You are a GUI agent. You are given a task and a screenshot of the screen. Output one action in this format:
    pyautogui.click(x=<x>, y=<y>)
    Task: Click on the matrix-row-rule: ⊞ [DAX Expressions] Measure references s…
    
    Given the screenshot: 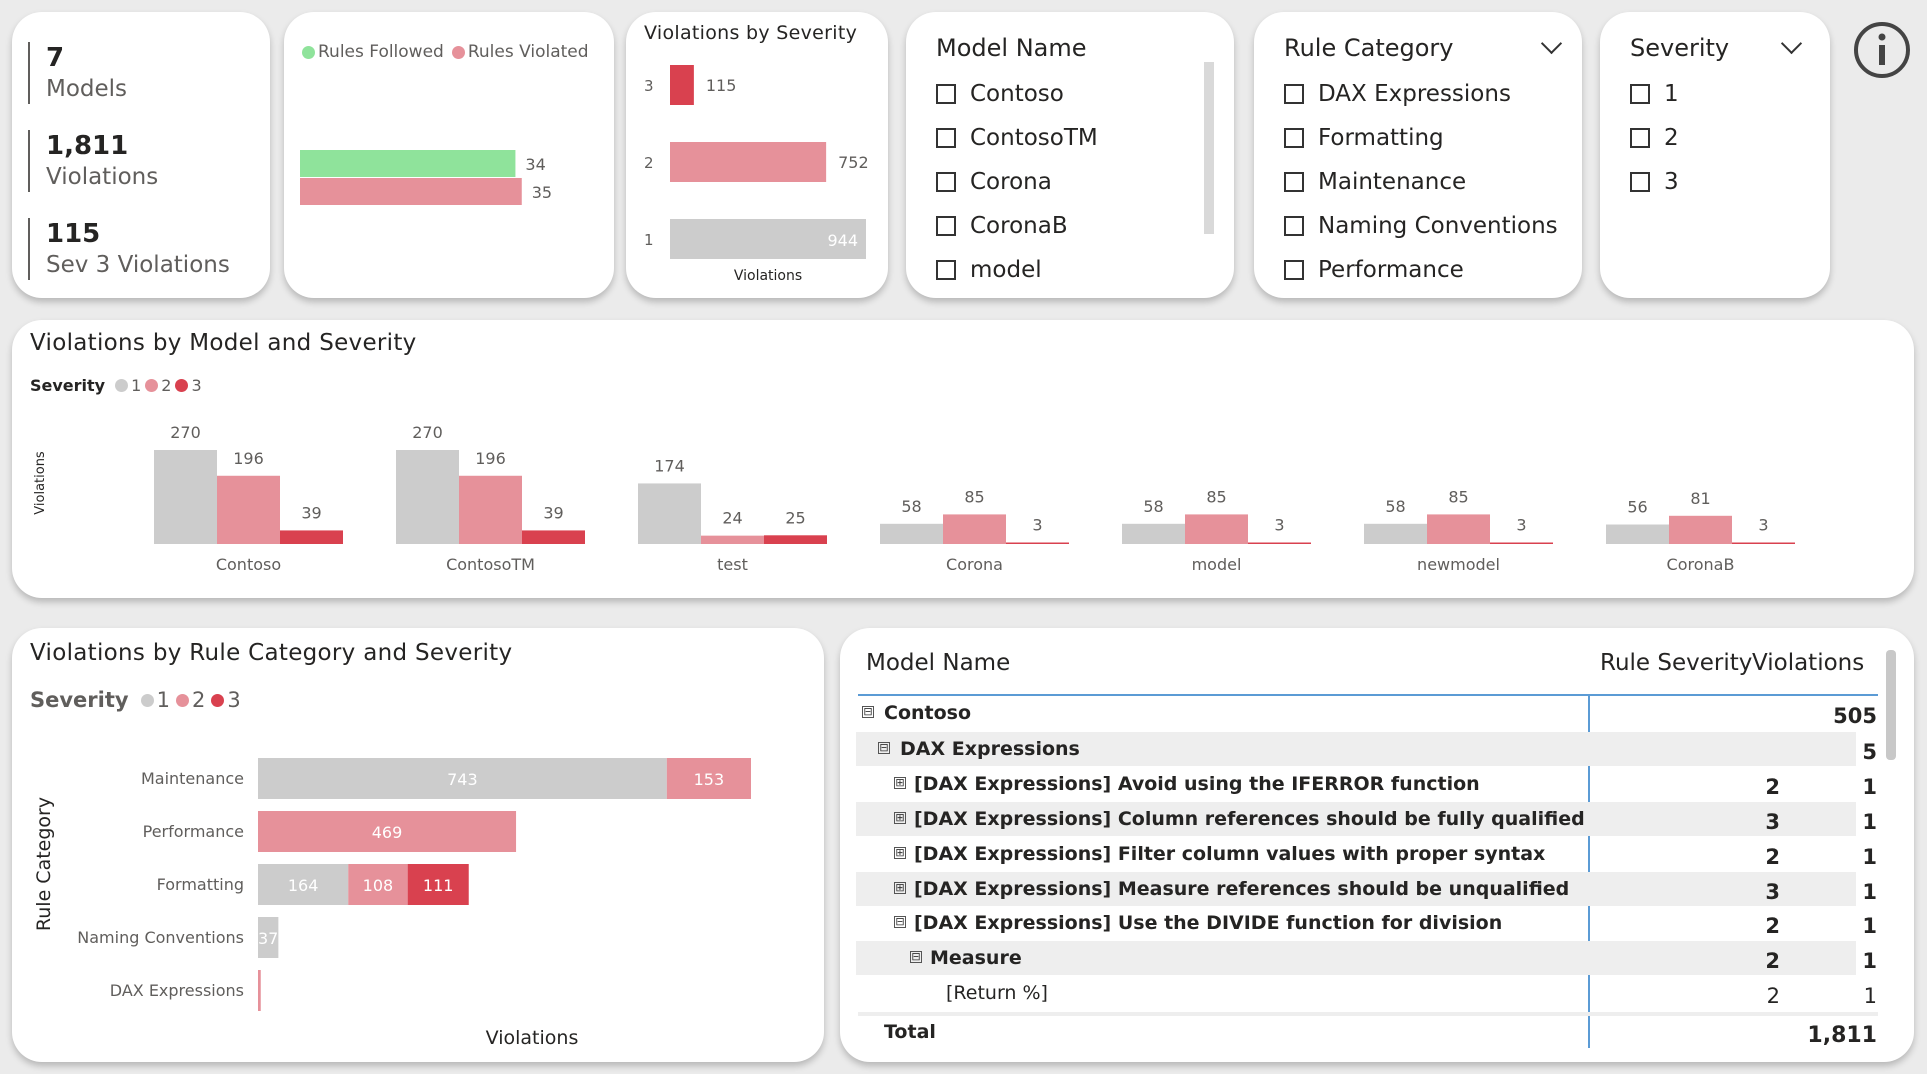 What is the action you would take?
    pyautogui.click(x=1366, y=889)
    